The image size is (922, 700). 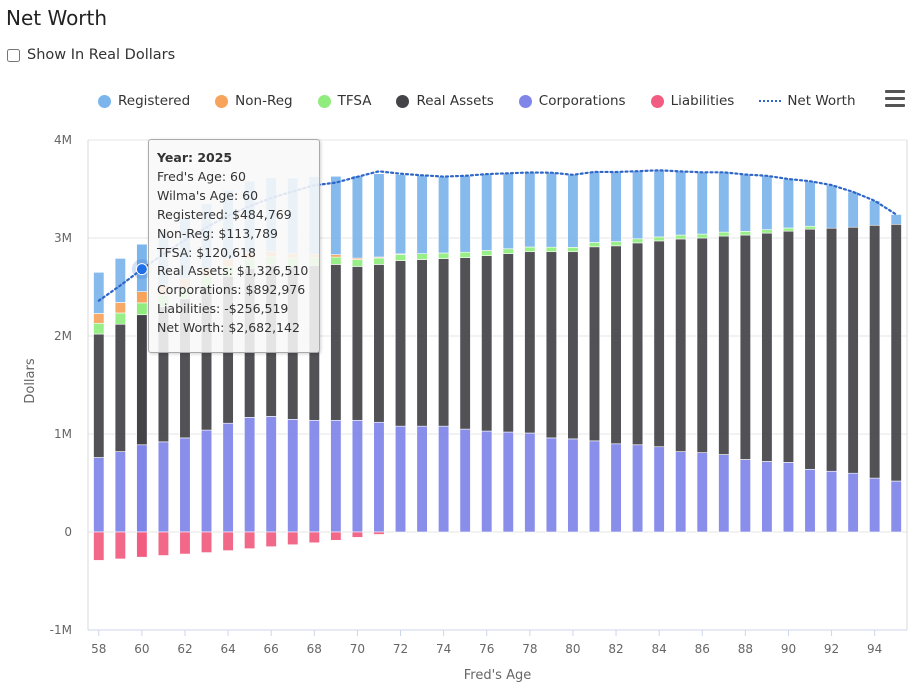 What do you see at coordinates (63, 434) in the screenshot?
I see `y-tick-label: 1M` at bounding box center [63, 434].